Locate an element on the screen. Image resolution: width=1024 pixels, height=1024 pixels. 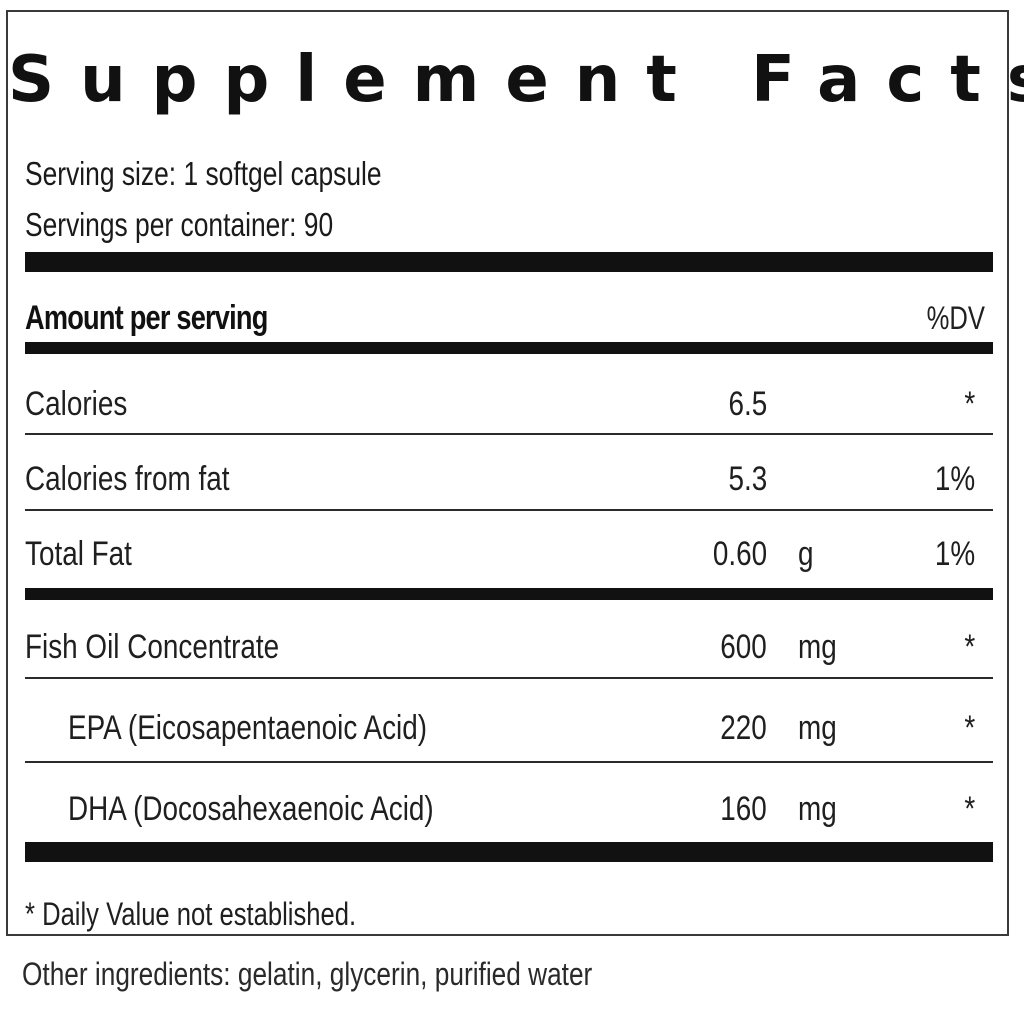
row-unit-dha: mg is located at coordinates (817, 809).